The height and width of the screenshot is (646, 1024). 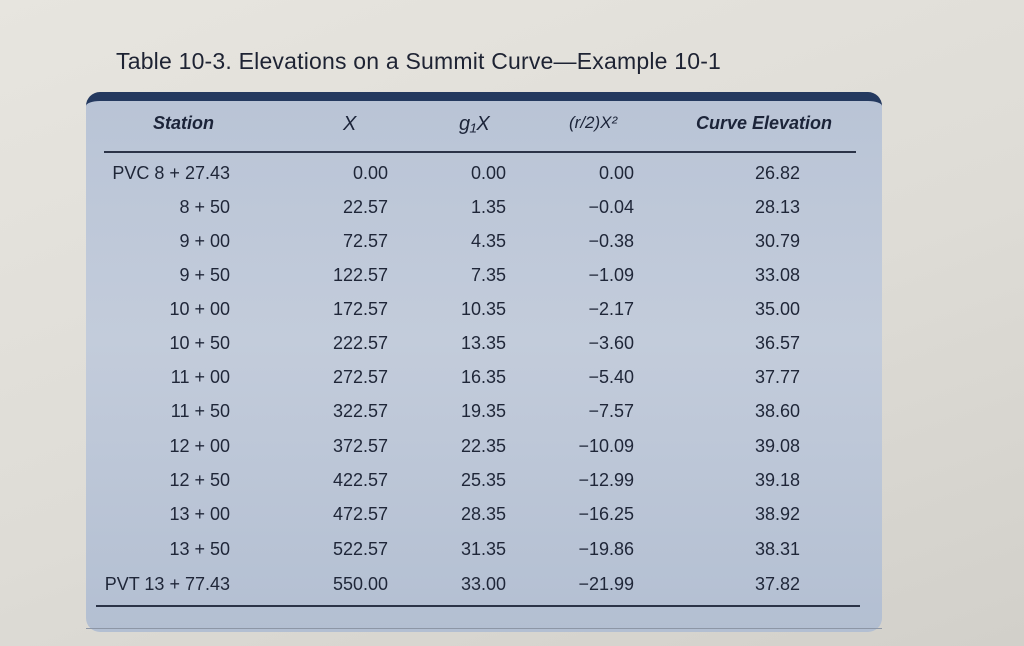 I want to click on curve-elevation-cell: 39.18, so click(x=777, y=480).